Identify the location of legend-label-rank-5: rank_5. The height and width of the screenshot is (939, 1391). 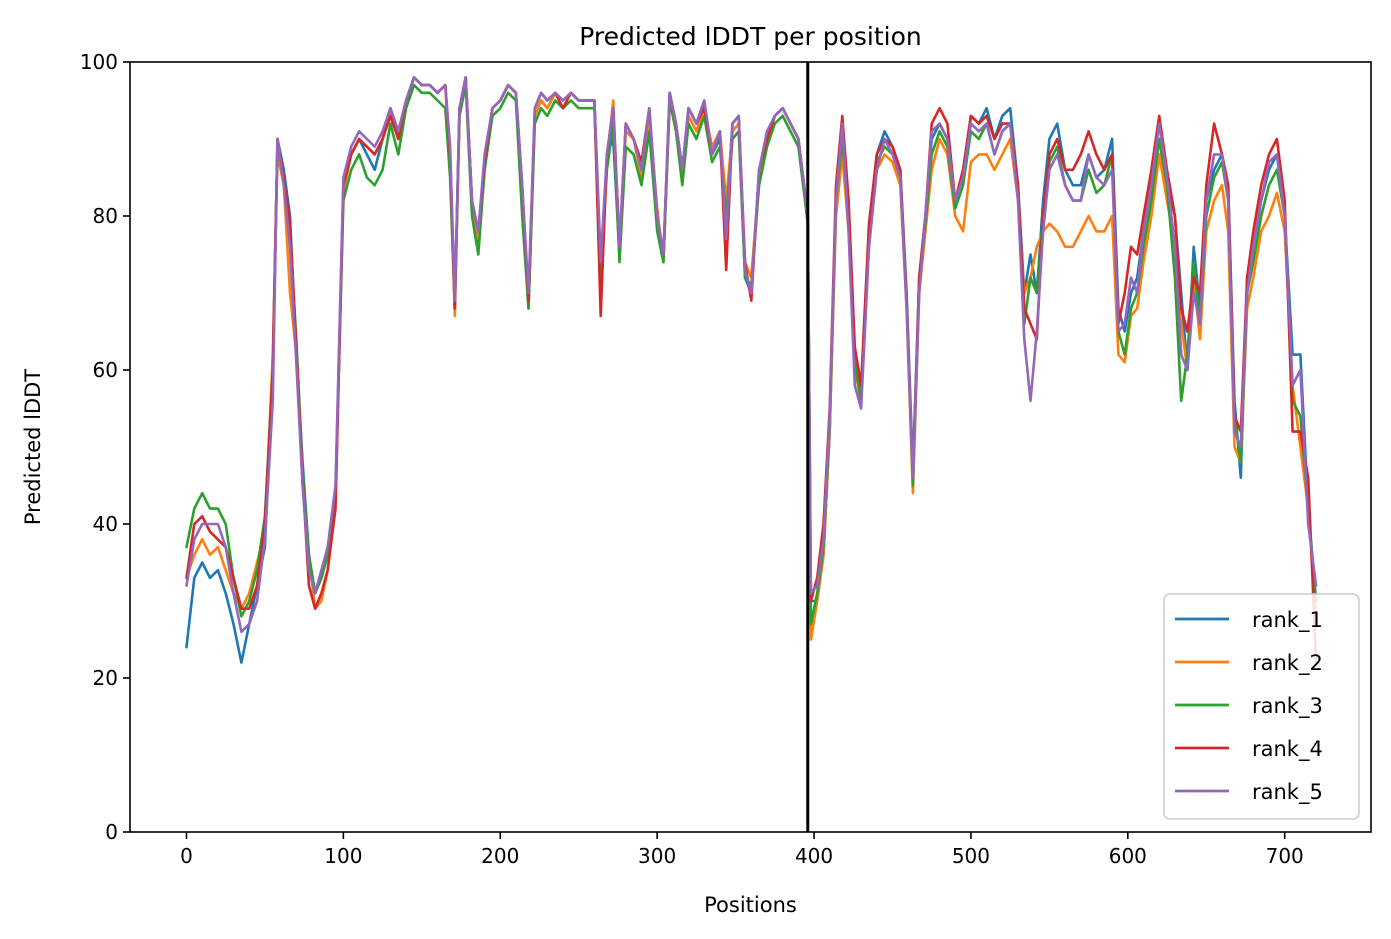
(1287, 792).